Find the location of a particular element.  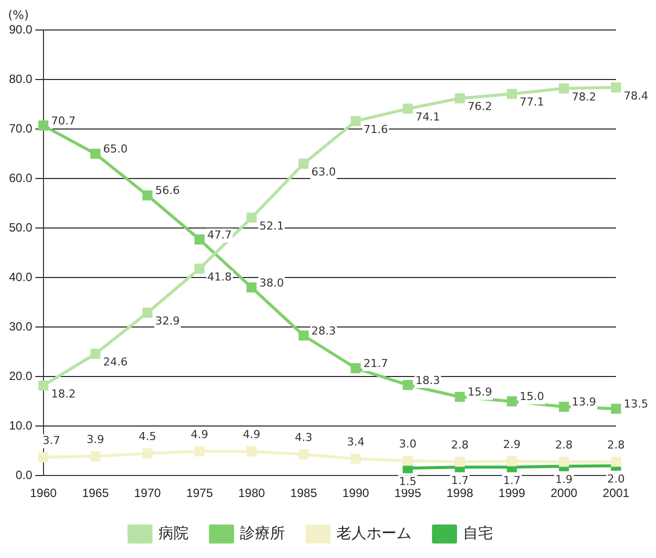

data-label: 63.0 is located at coordinates (323, 172).